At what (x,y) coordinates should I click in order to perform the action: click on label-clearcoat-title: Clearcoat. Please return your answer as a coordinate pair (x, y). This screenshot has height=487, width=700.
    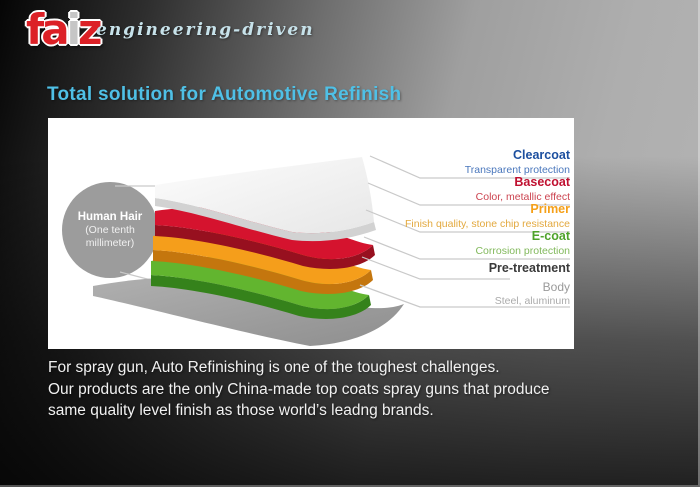
    Looking at the image, I should click on (541, 155).